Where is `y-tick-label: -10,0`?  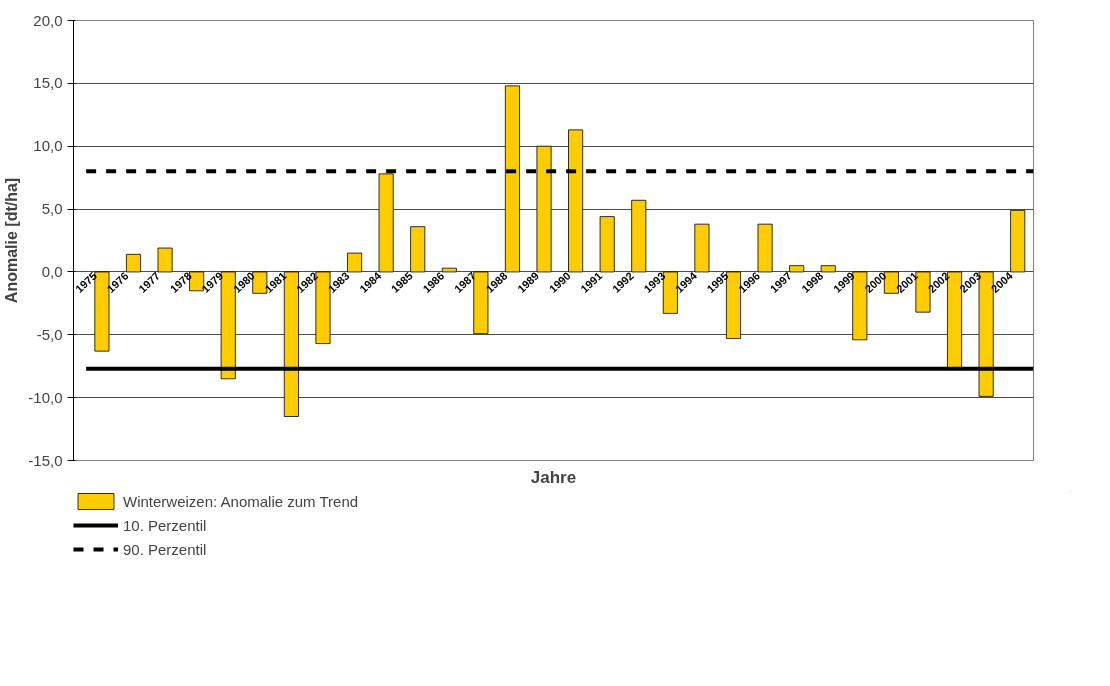 y-tick-label: -10,0 is located at coordinates (45, 397).